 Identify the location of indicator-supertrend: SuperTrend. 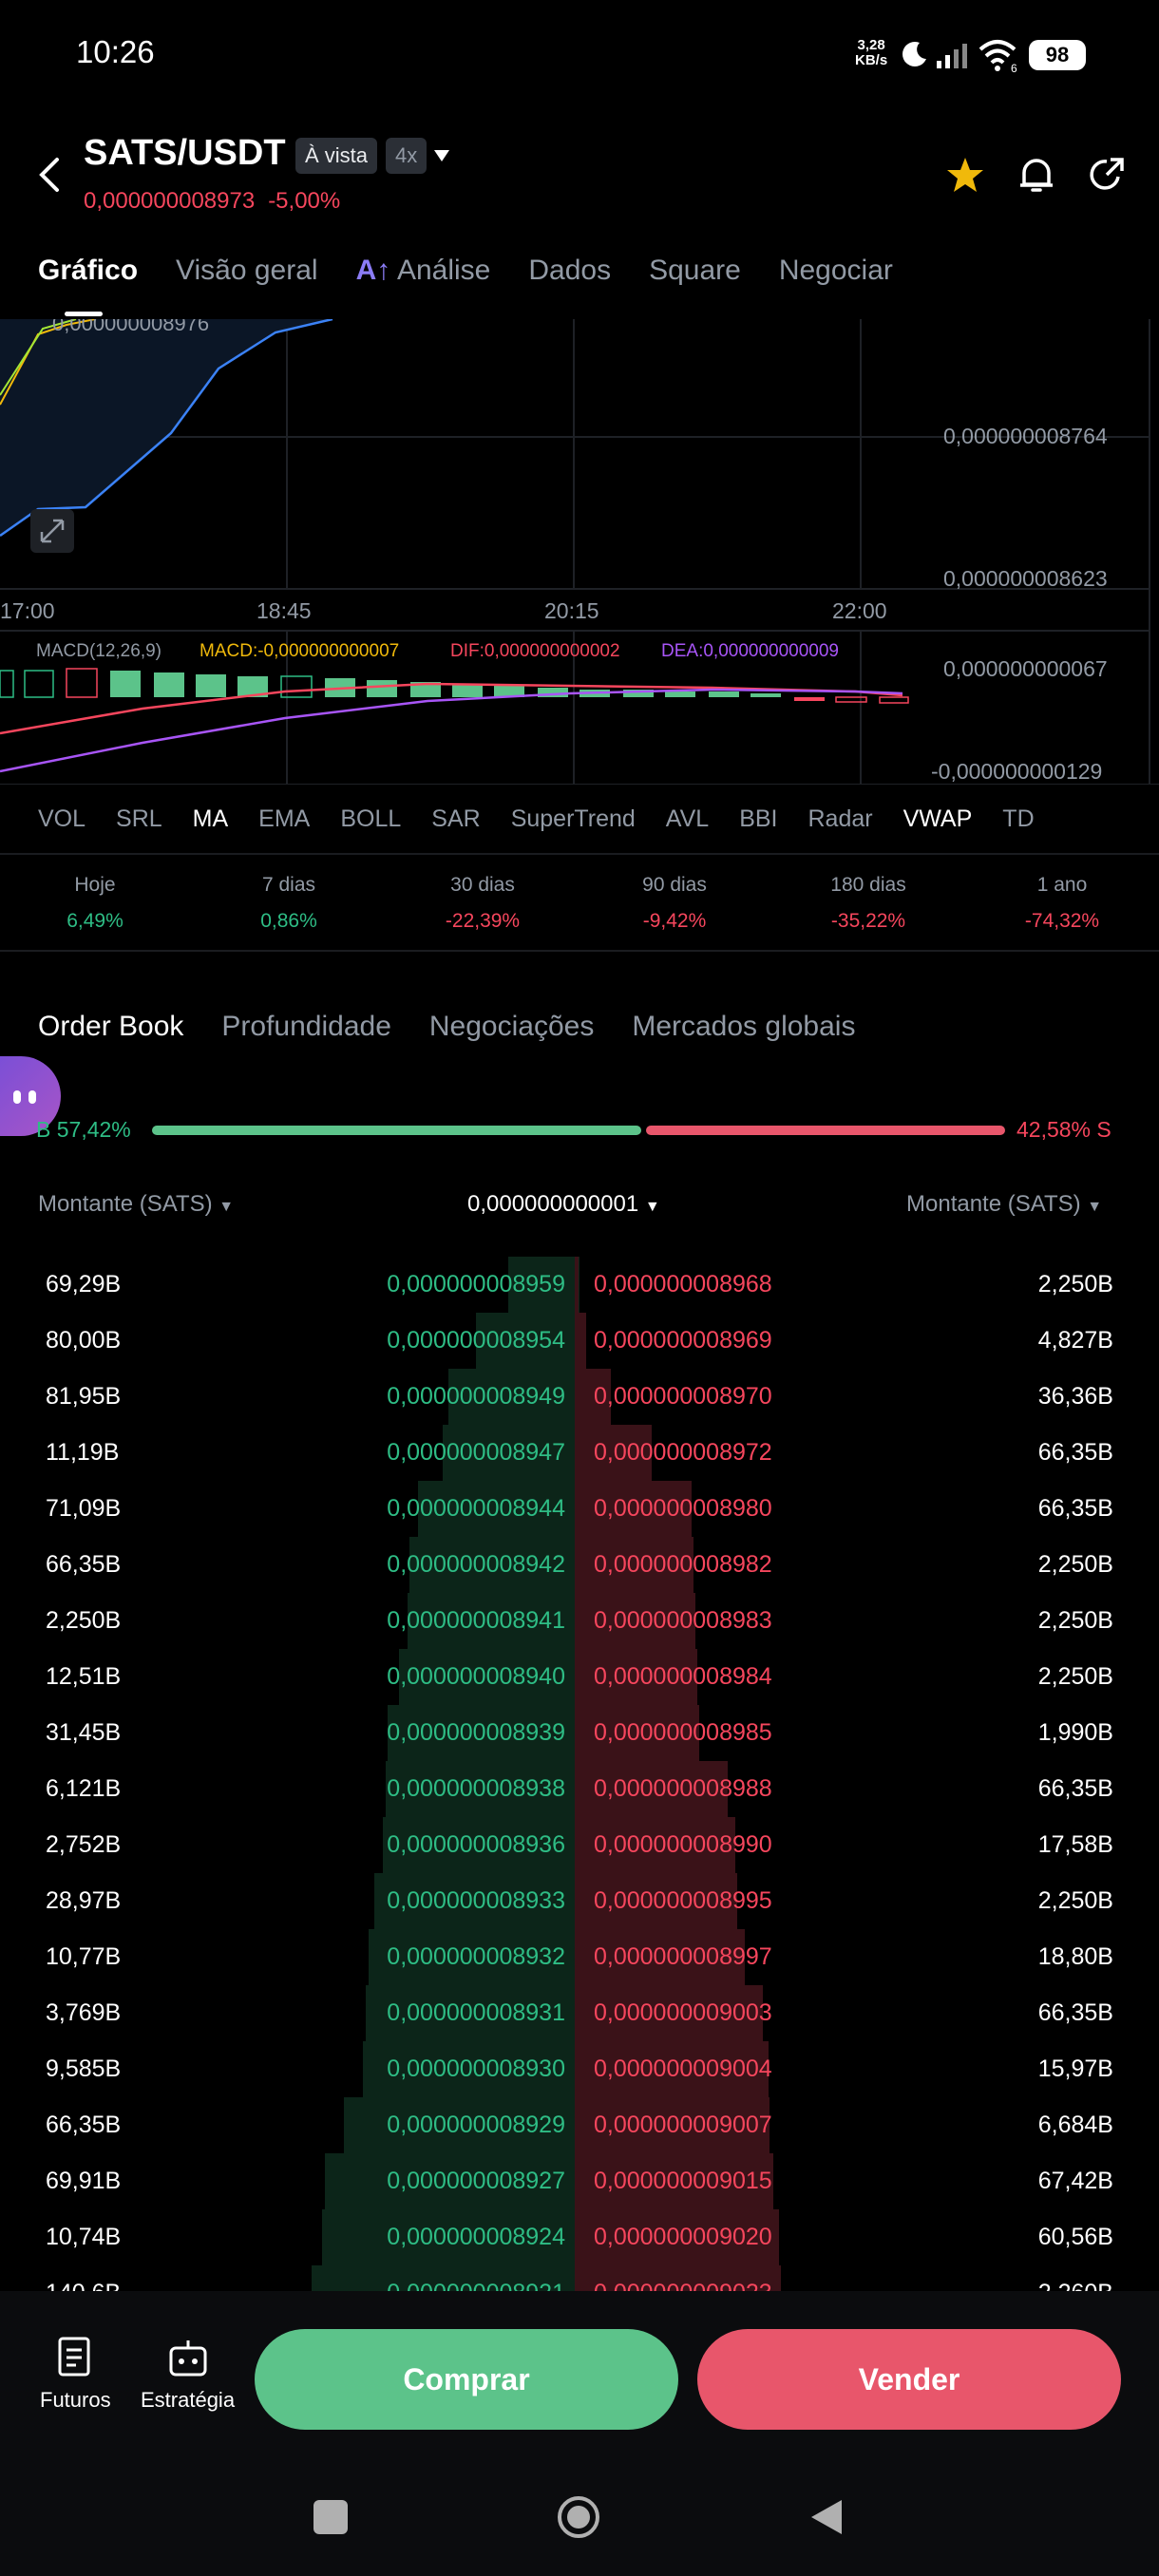
(573, 818).